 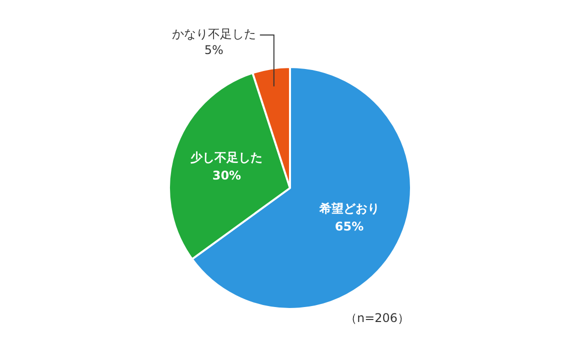 I want to click on slice-label: 少し不足した, so click(x=226, y=157).